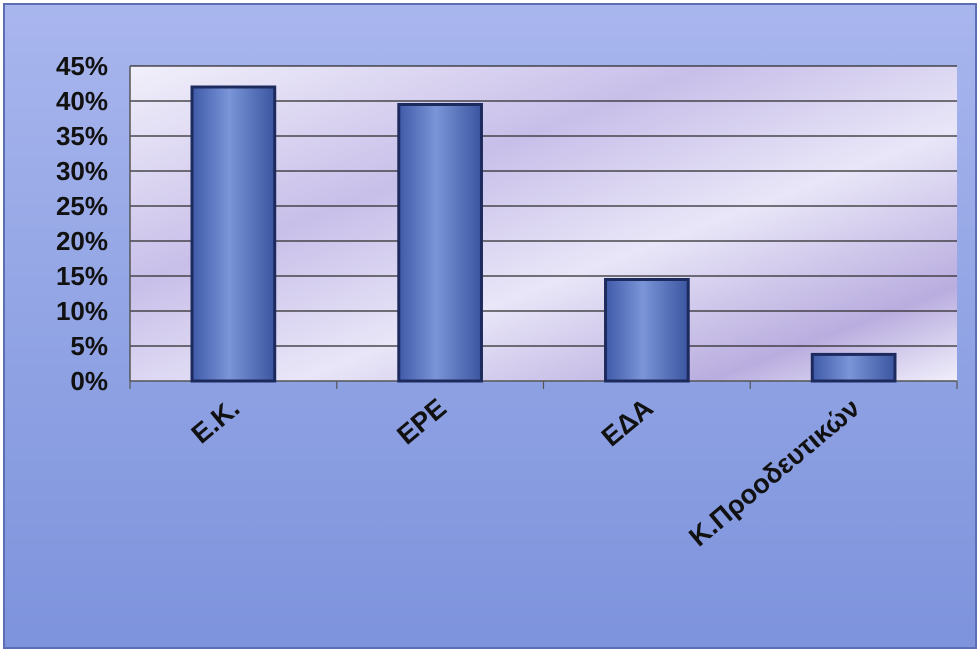 The width and height of the screenshot is (980, 652). I want to click on y-tick-label: 35%, so click(82, 136).